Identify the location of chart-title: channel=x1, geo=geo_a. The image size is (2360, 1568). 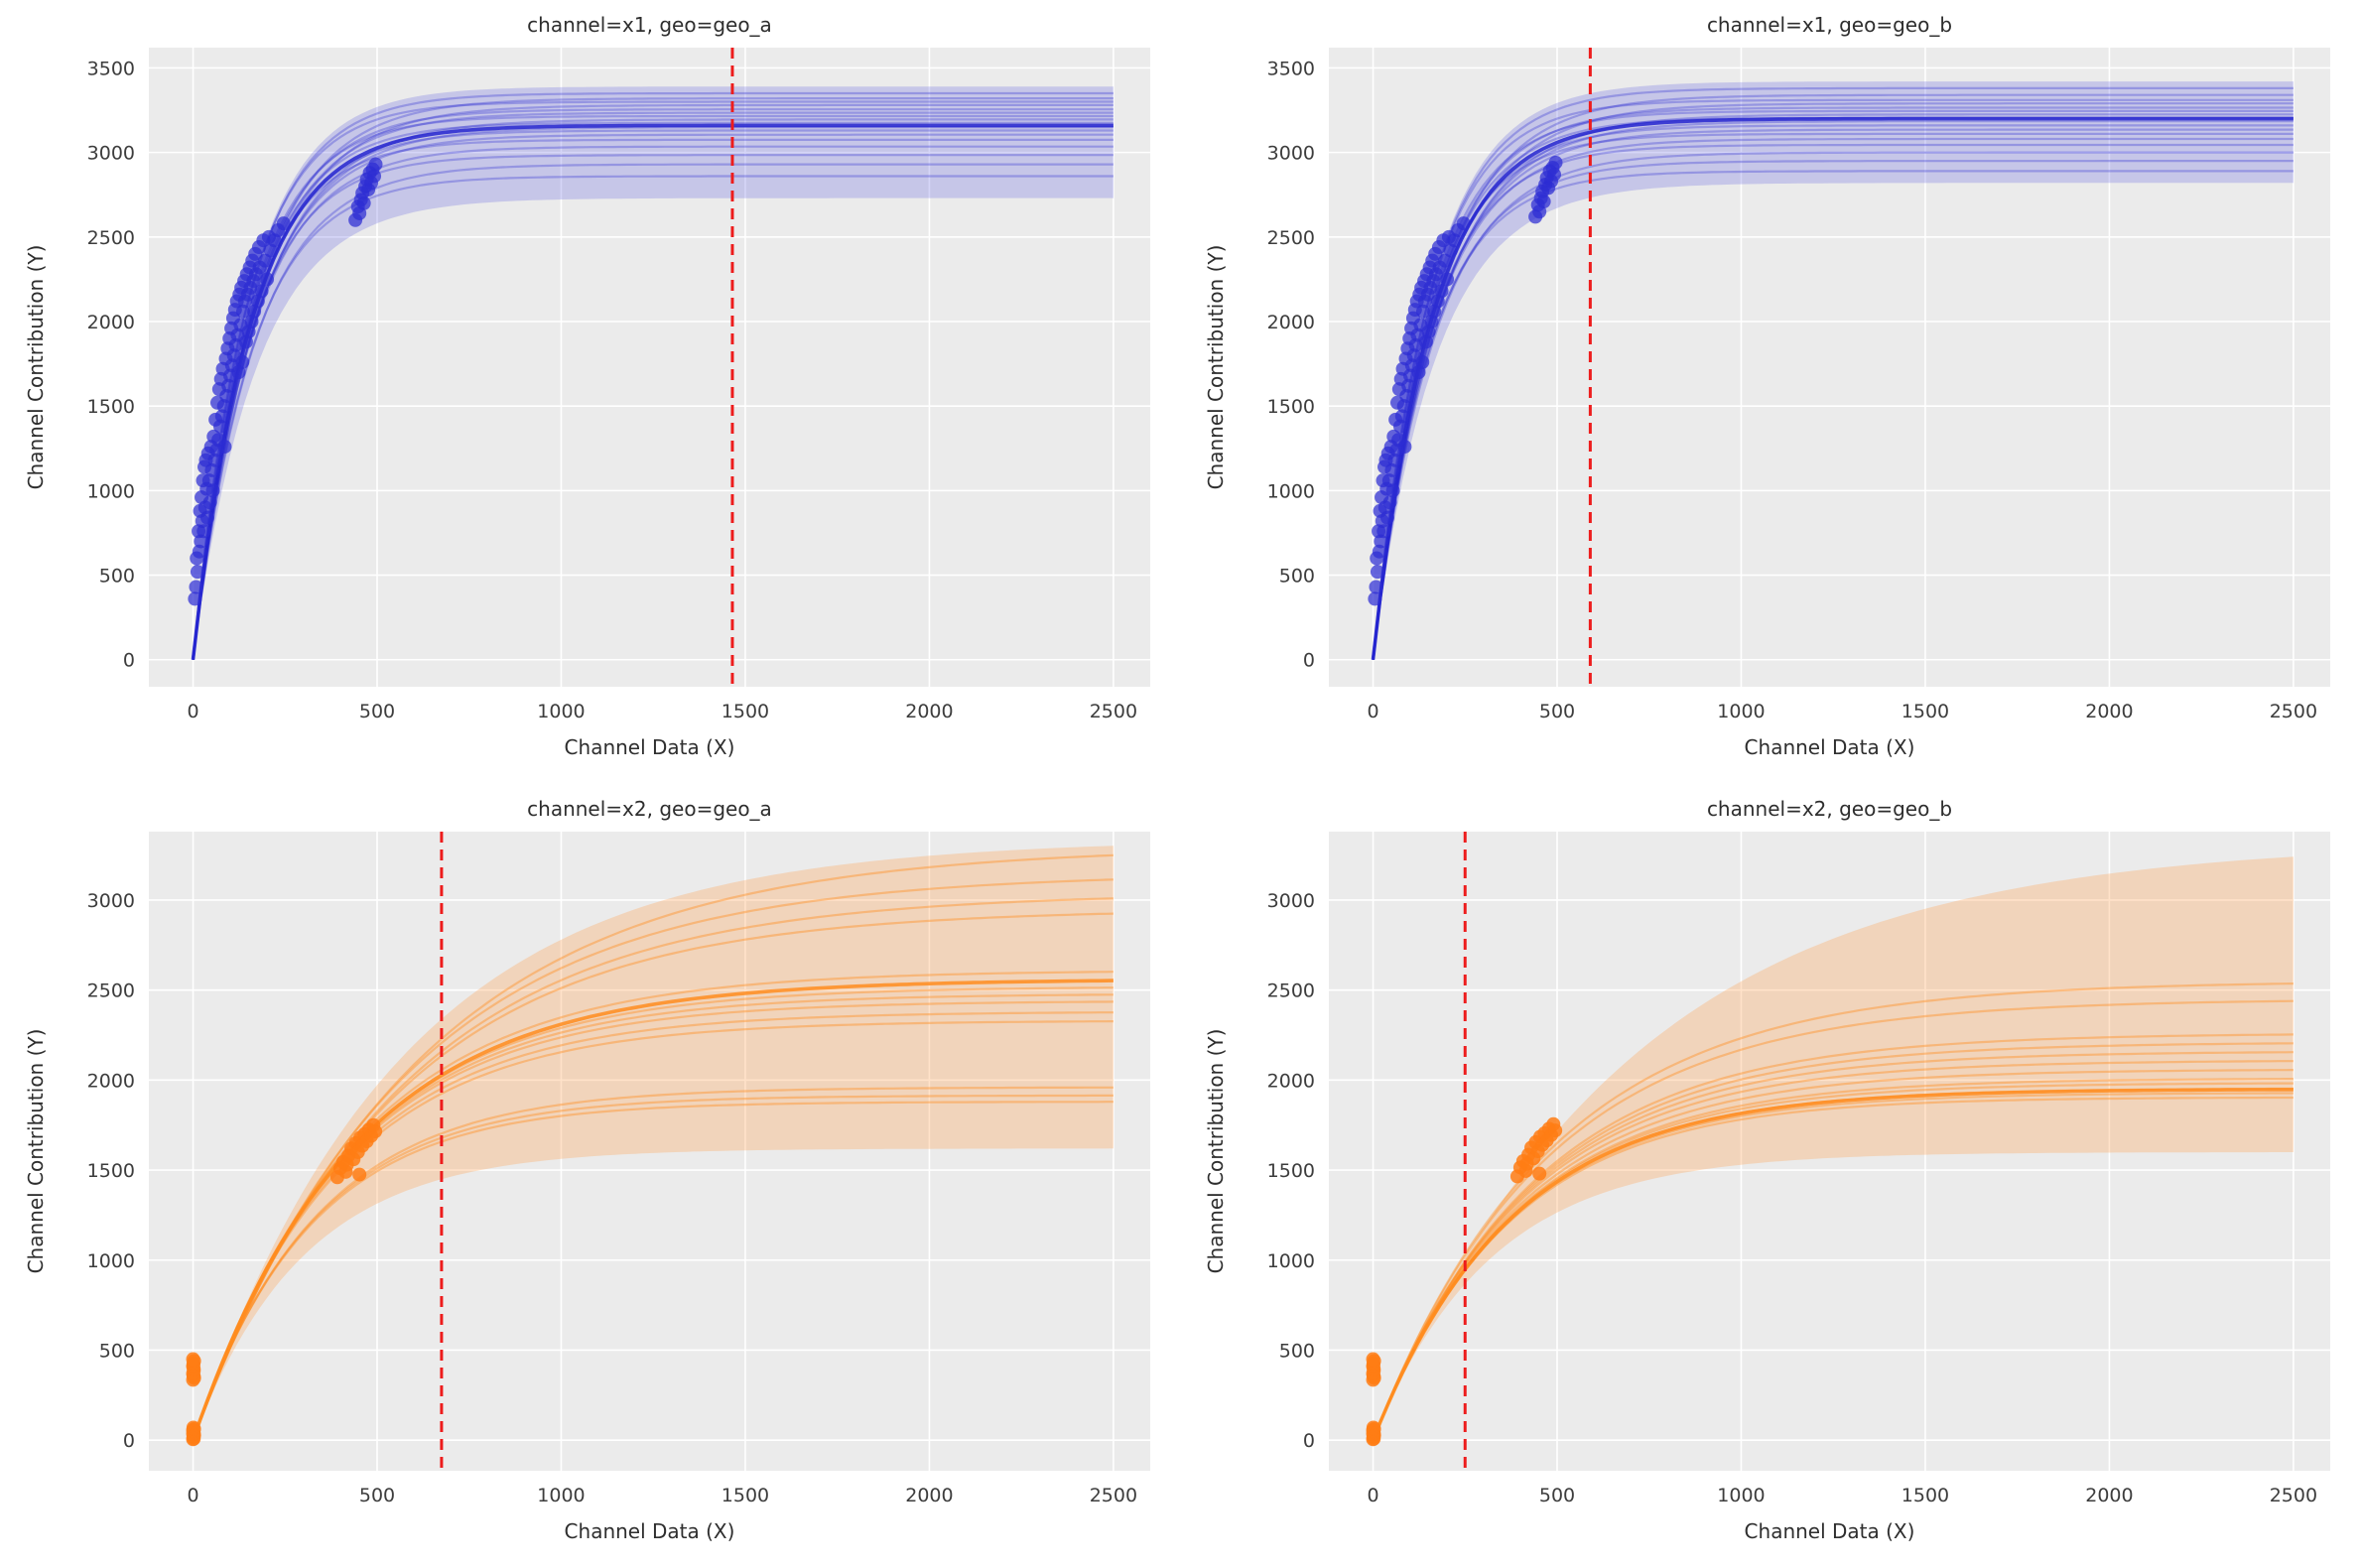
(649, 25).